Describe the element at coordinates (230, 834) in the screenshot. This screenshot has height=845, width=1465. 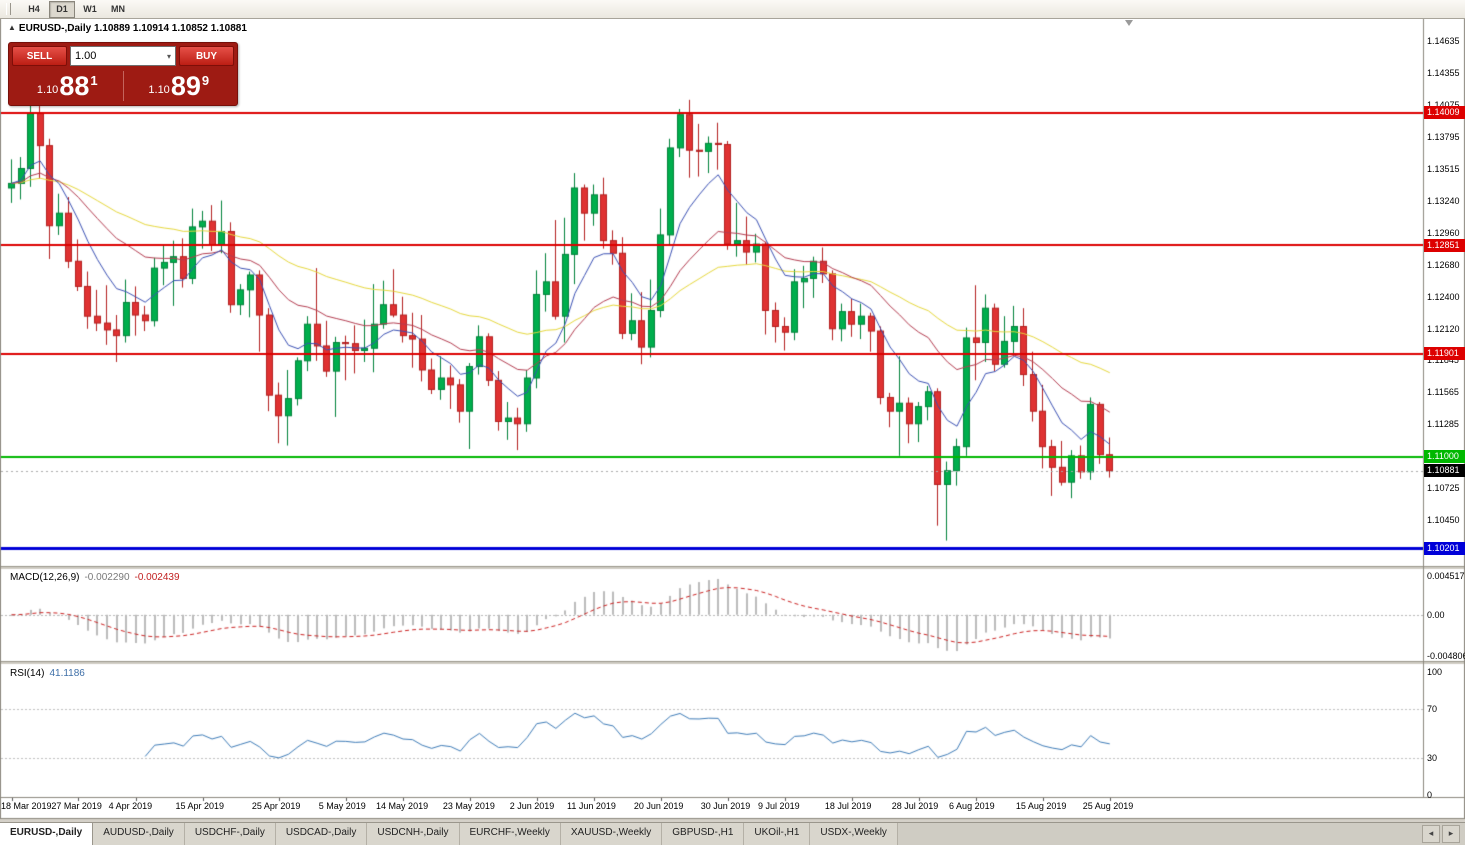
I see `chart-tab-usdchf-daily: USDCHF-,Daily` at that location.